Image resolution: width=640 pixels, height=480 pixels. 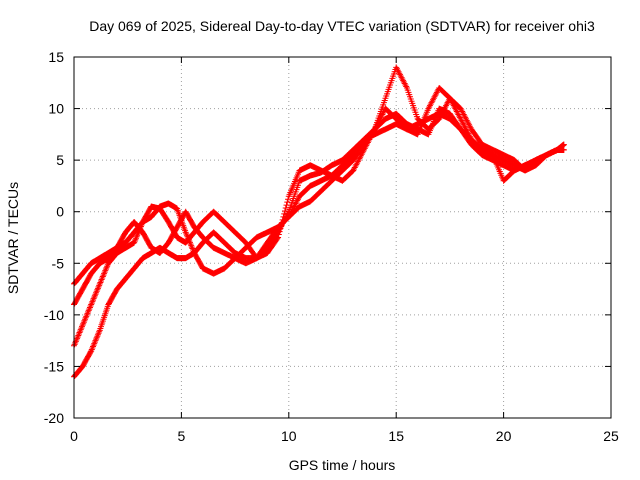 What do you see at coordinates (13, 238) in the screenshot?
I see `y-axis-label: SDTVAR / TECUs` at bounding box center [13, 238].